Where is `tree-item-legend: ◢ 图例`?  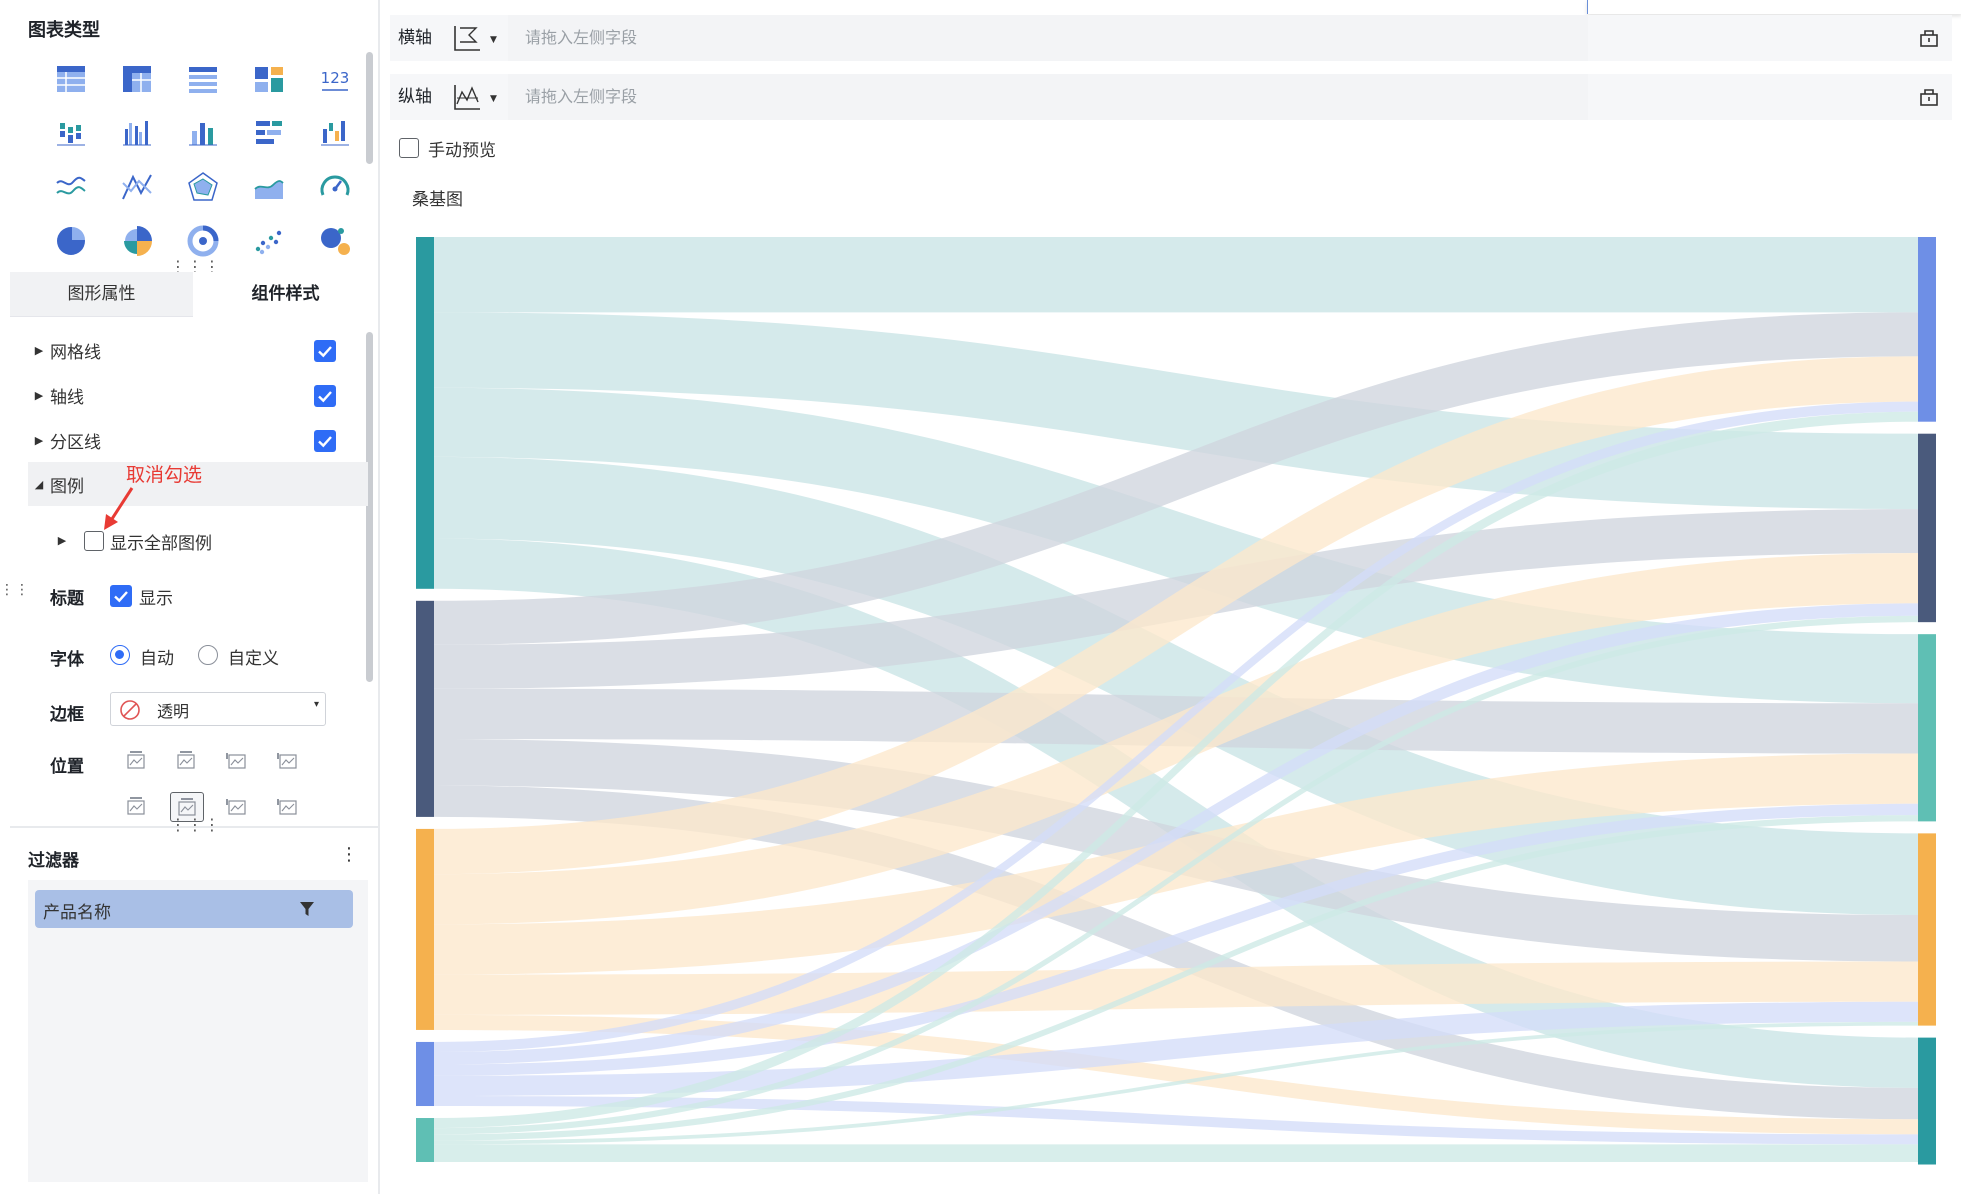
tree-item-legend: ◢ 图例 is located at coordinates (198, 484).